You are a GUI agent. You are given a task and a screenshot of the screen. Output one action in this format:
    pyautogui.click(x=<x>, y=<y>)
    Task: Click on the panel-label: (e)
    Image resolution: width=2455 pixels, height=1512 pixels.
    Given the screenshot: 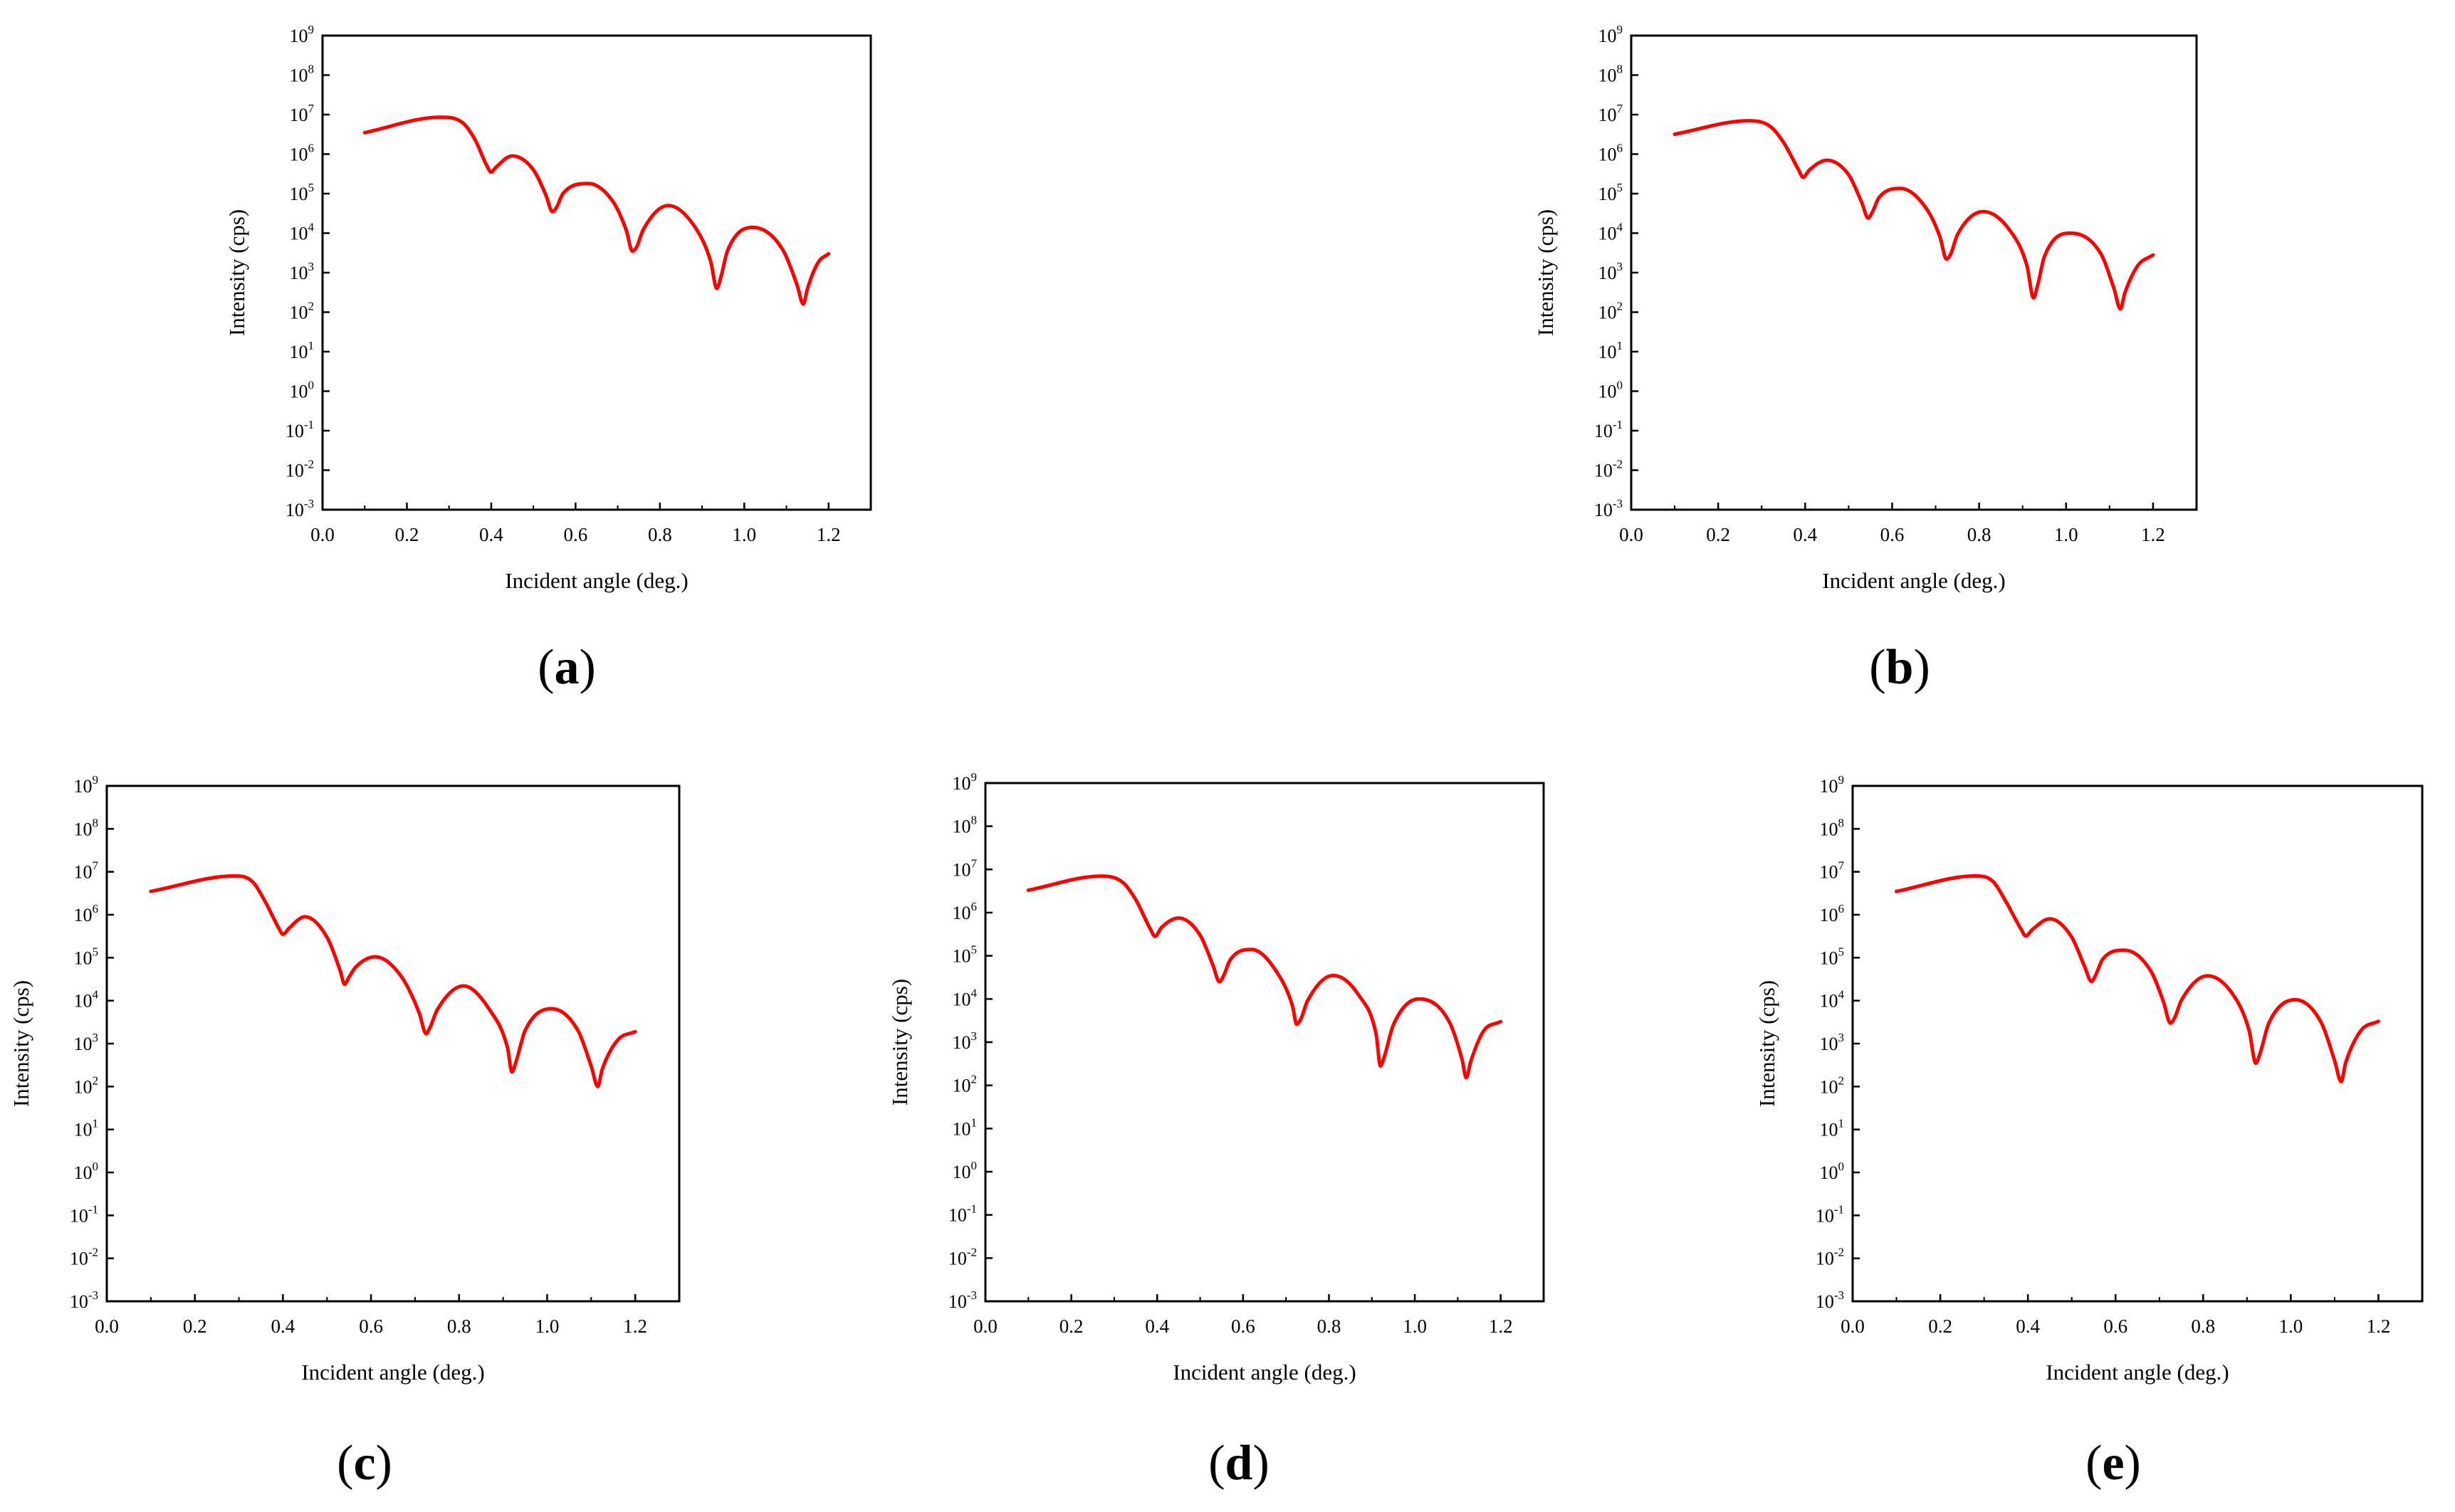 What is the action you would take?
    pyautogui.click(x=2113, y=1463)
    